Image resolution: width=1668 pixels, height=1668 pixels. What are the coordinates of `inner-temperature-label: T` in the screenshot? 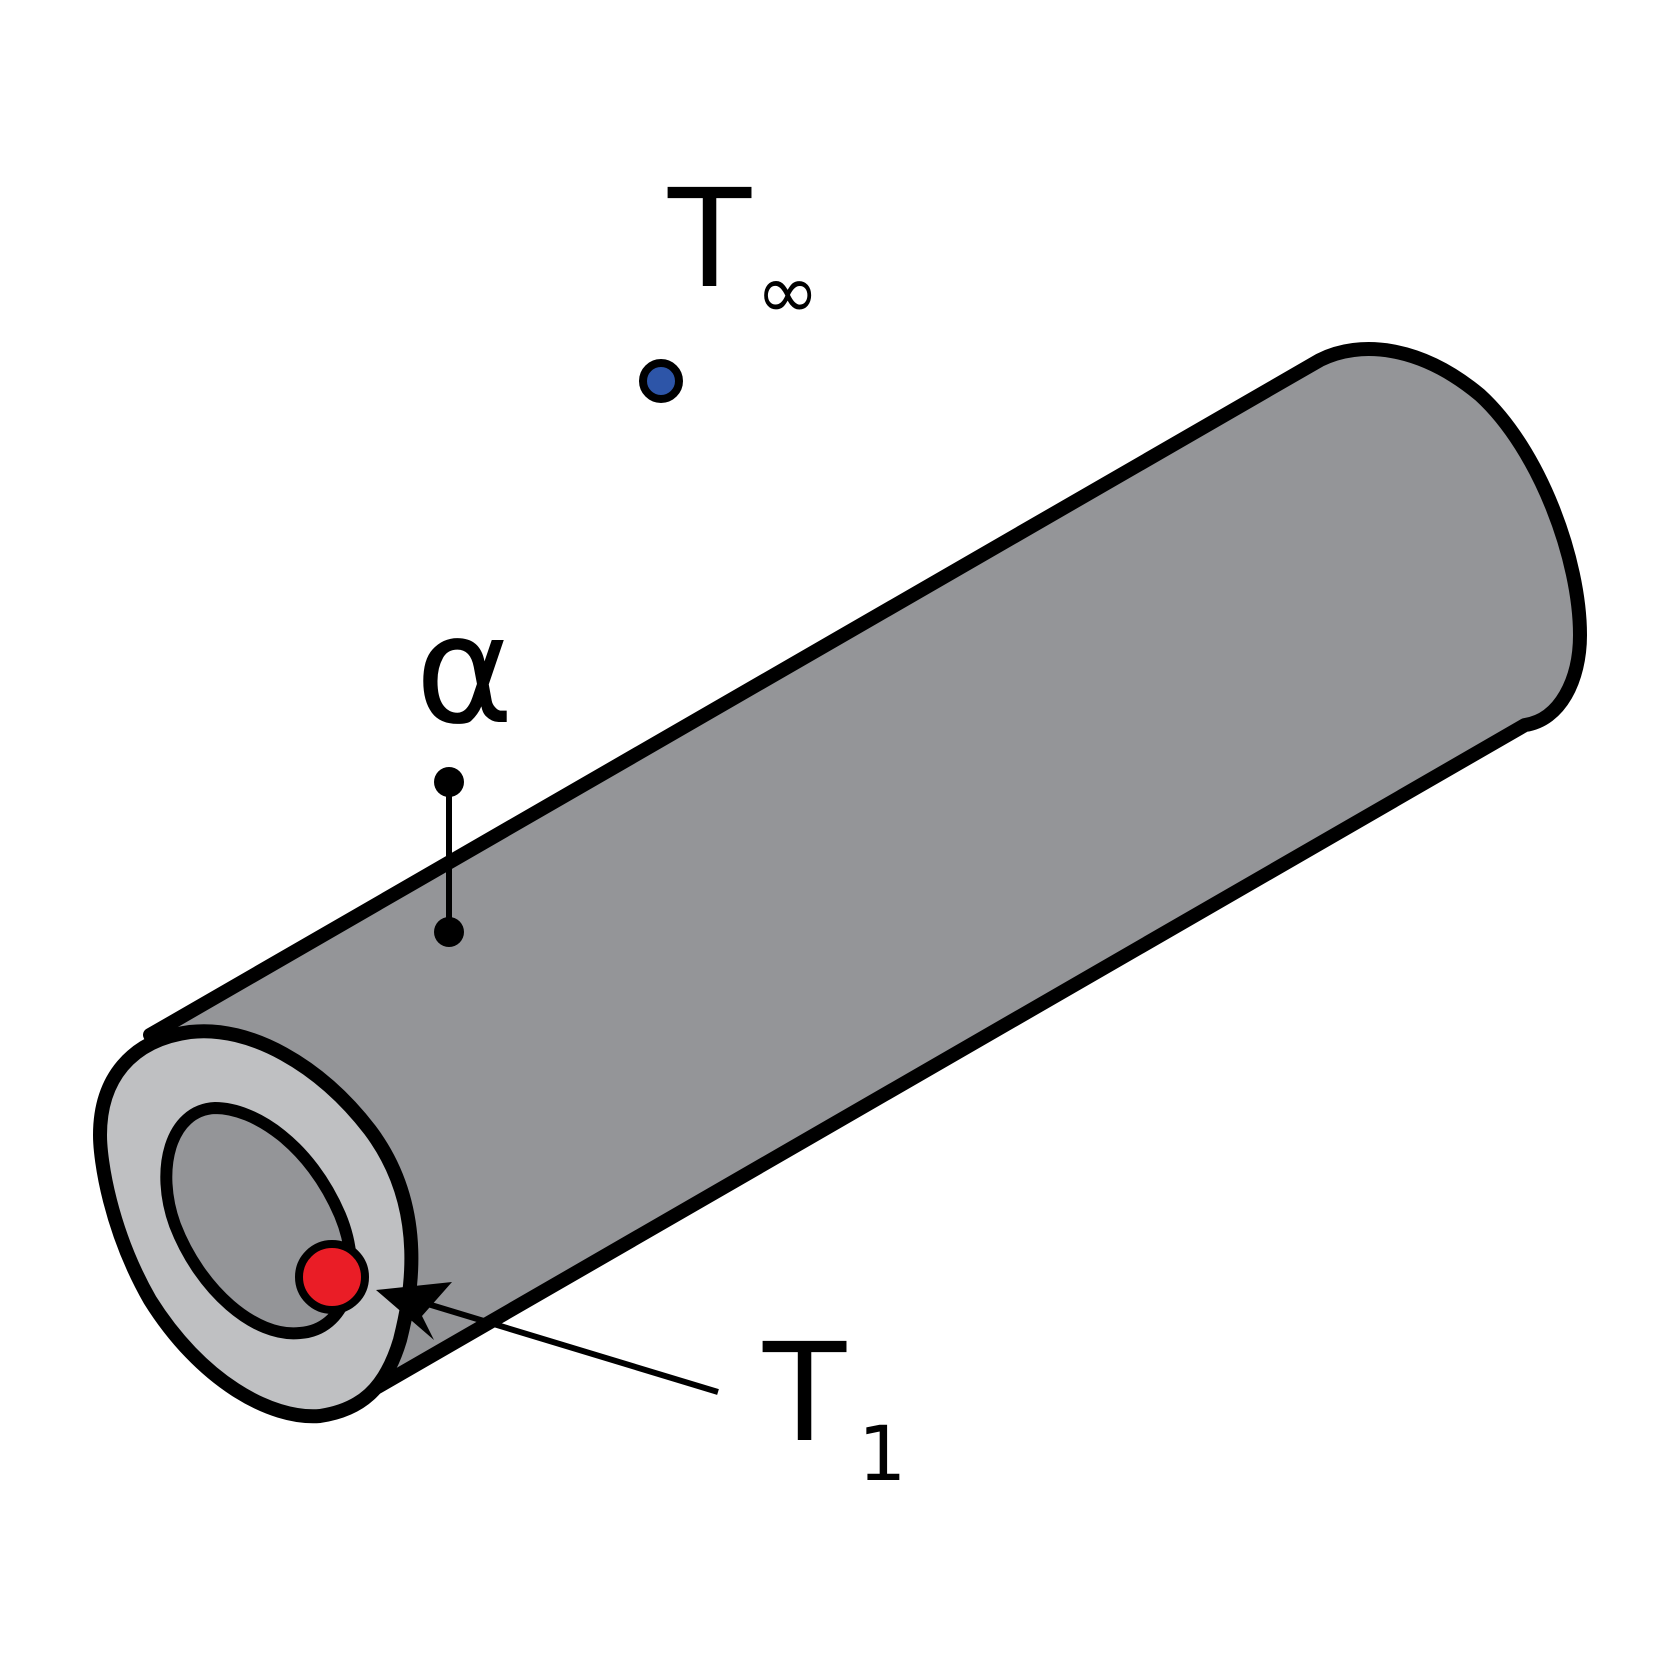 It's located at (804, 1394).